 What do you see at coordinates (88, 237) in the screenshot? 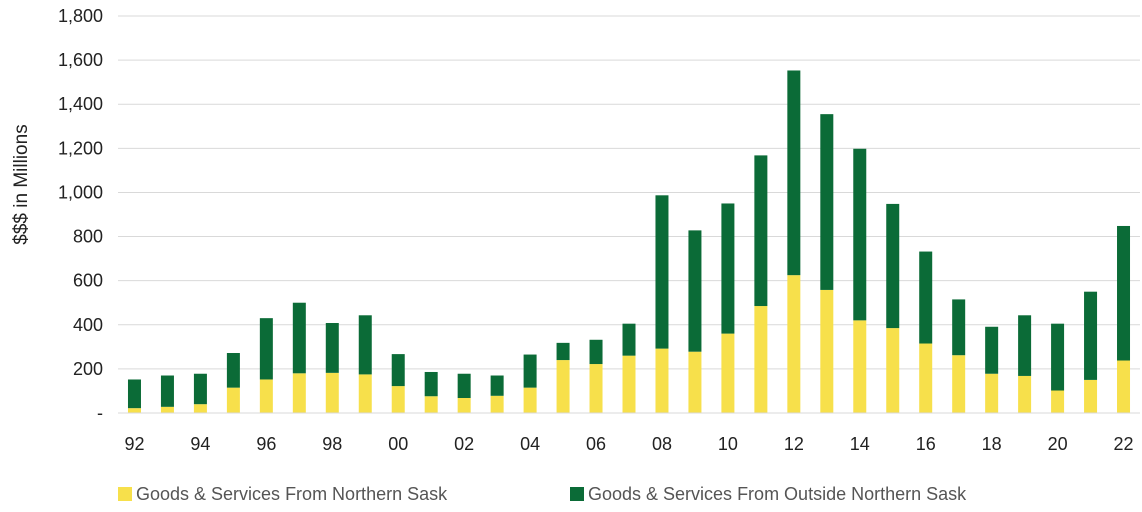
I see `y-tick-label: 800` at bounding box center [88, 237].